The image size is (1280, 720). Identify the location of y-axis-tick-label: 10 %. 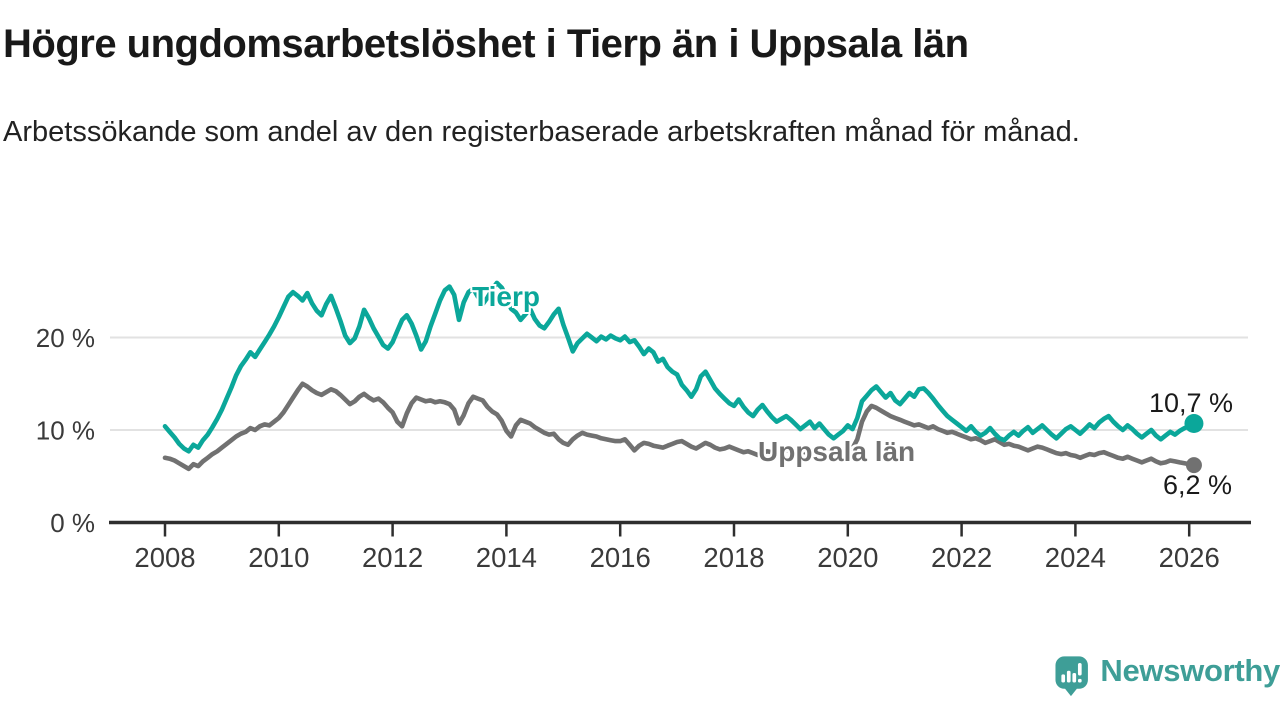
(65, 431).